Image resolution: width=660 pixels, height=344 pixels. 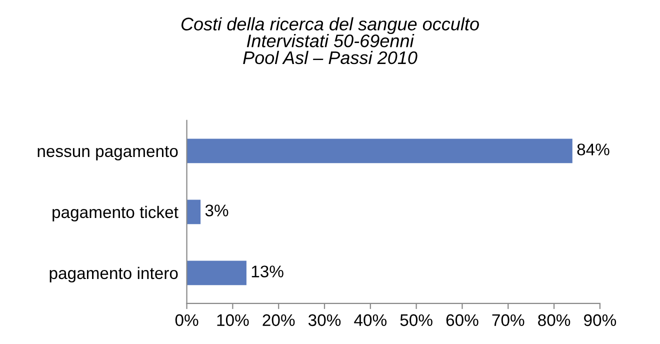 I want to click on x-tick-label: 90%, so click(x=600, y=320).